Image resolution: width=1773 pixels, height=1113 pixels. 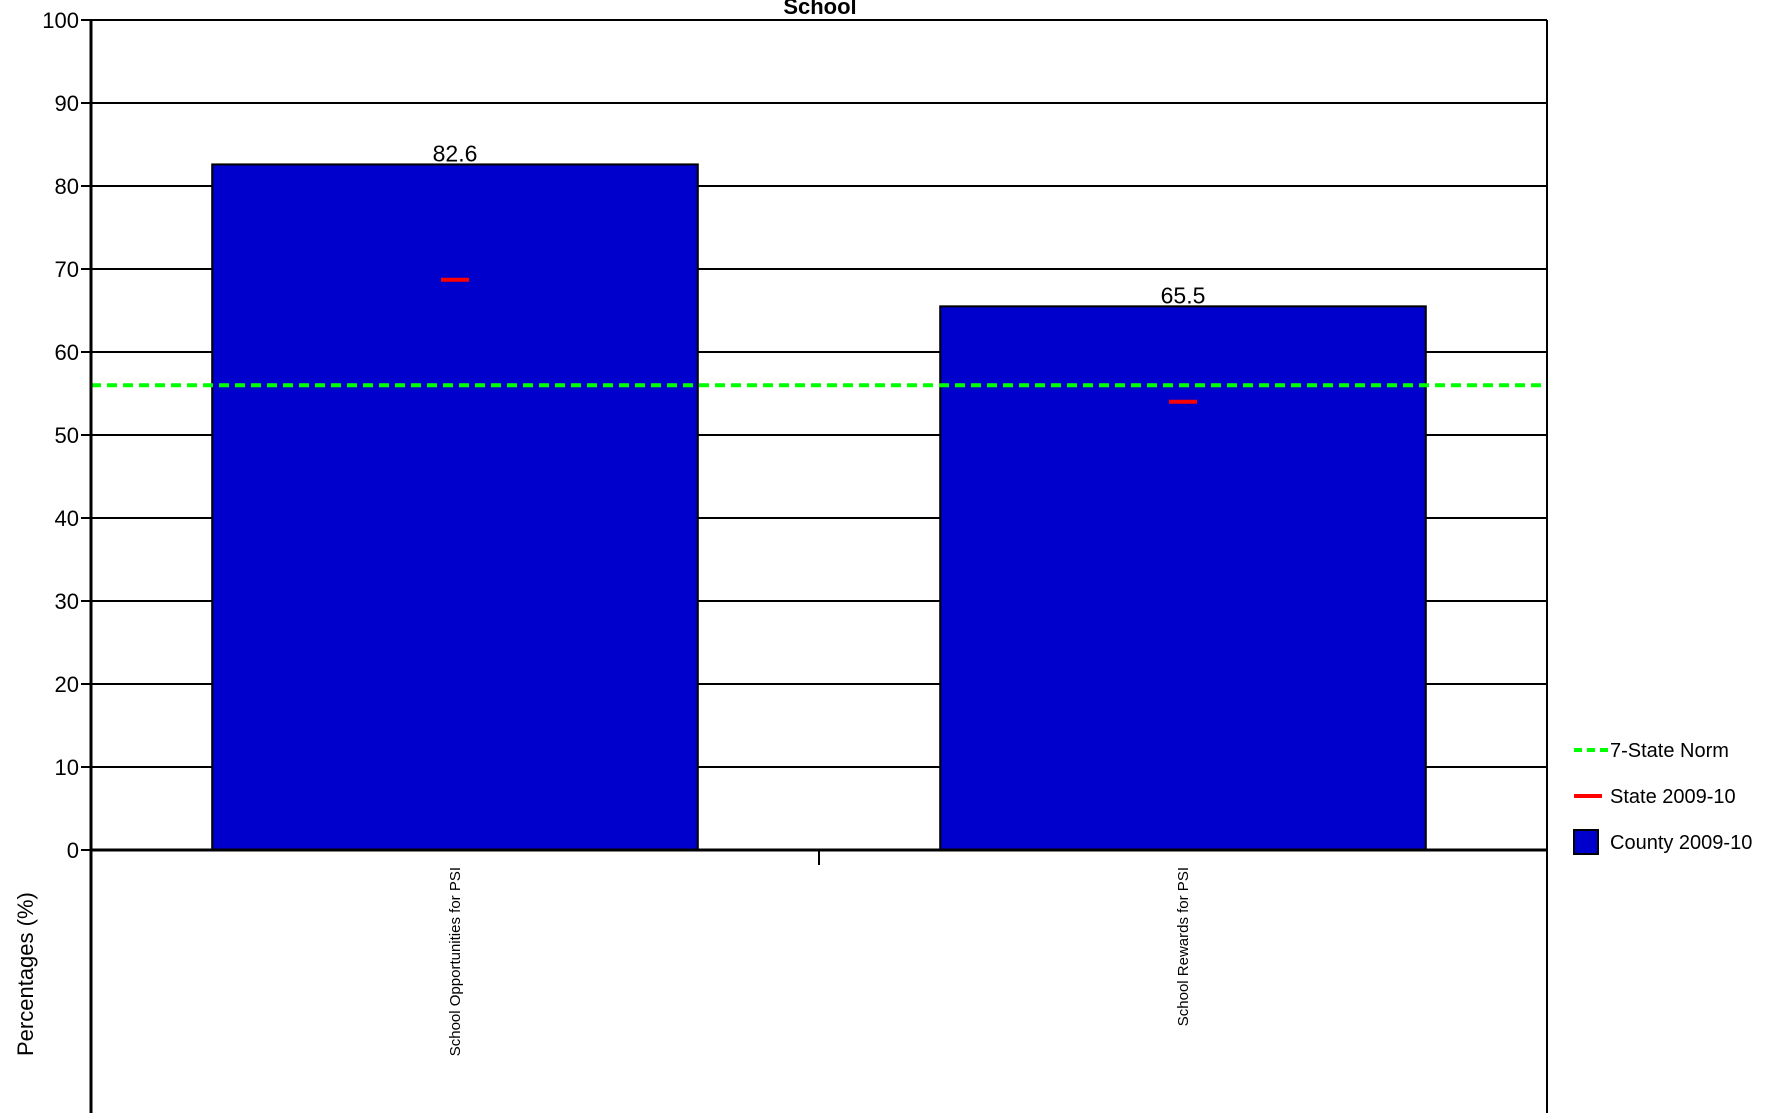 I want to click on y-tick-label: 30, so click(x=67, y=601).